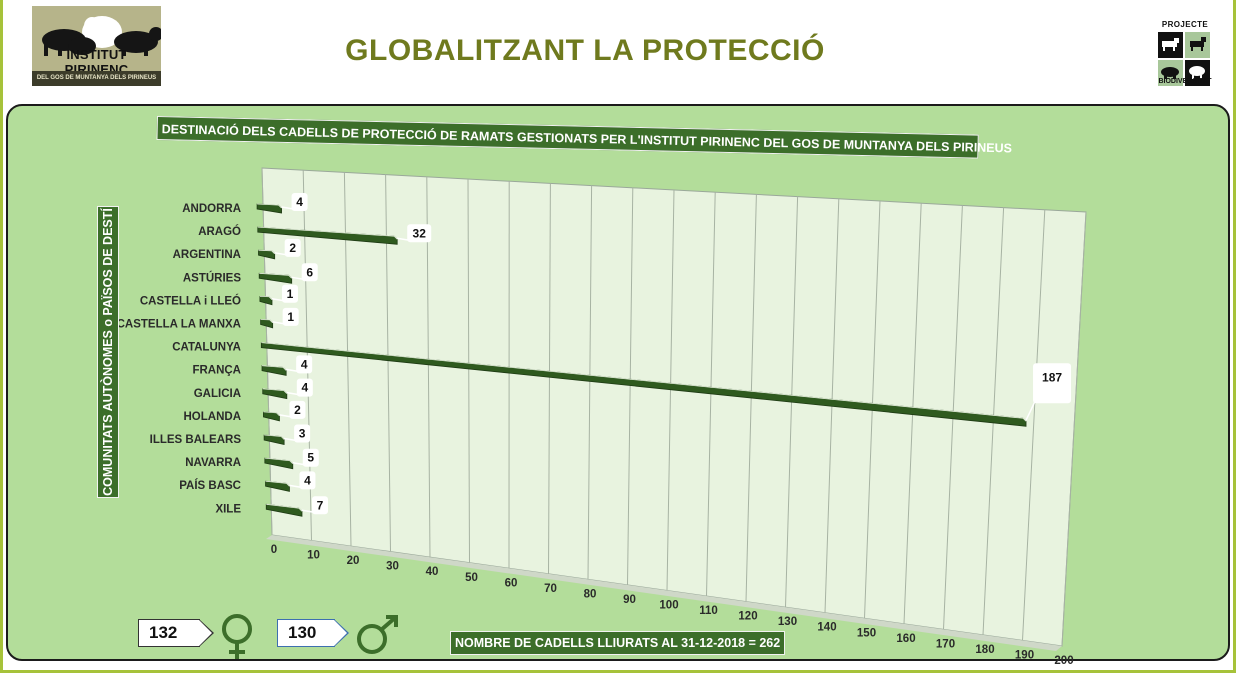 Image resolution: width=1236 pixels, height=673 pixels. Describe the element at coordinates (179, 325) in the screenshot. I see `category-label: CASTELLA LA MANXA` at that location.